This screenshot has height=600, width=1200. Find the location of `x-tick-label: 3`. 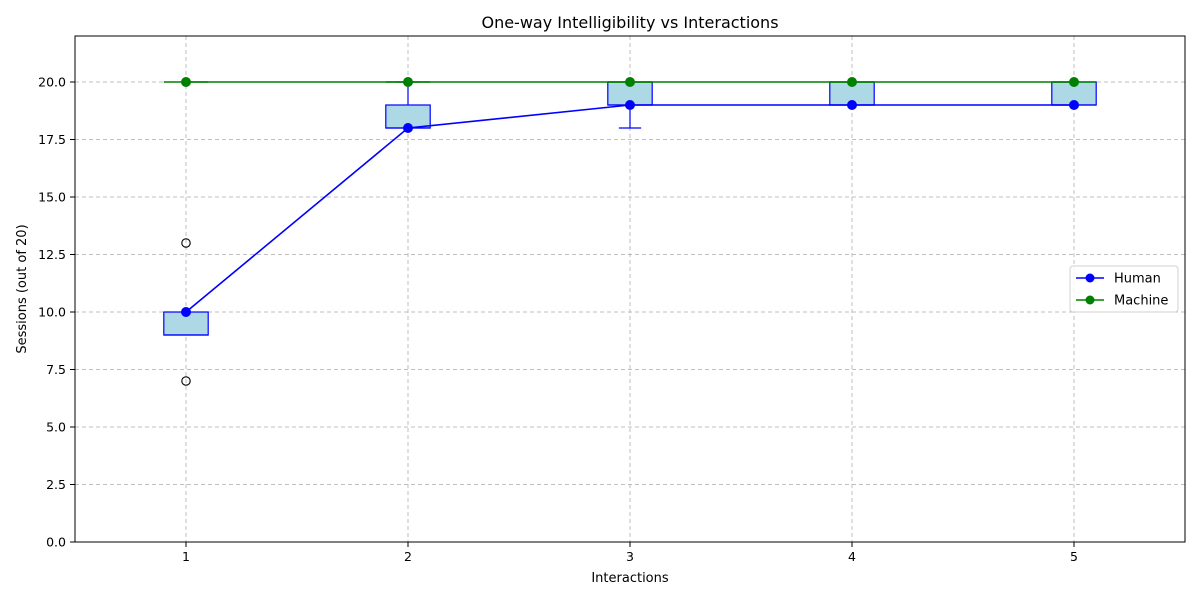

x-tick-label: 3 is located at coordinates (630, 556).